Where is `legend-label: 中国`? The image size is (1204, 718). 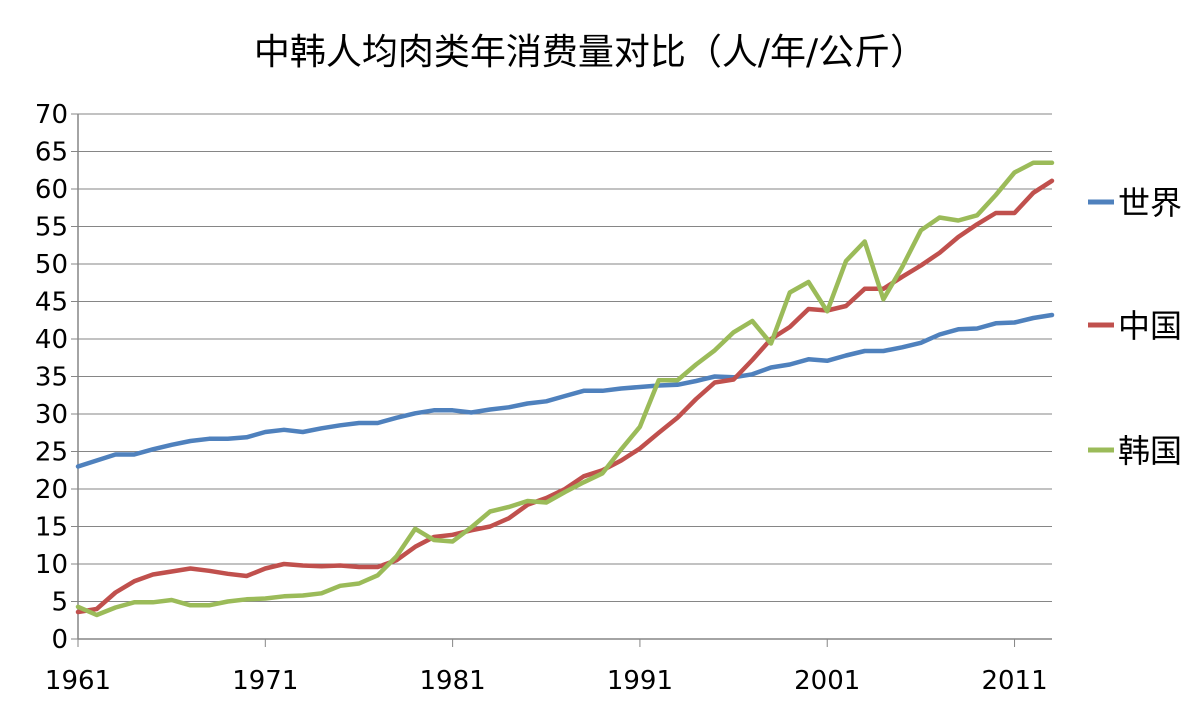 legend-label: 中国 is located at coordinates (1150, 326).